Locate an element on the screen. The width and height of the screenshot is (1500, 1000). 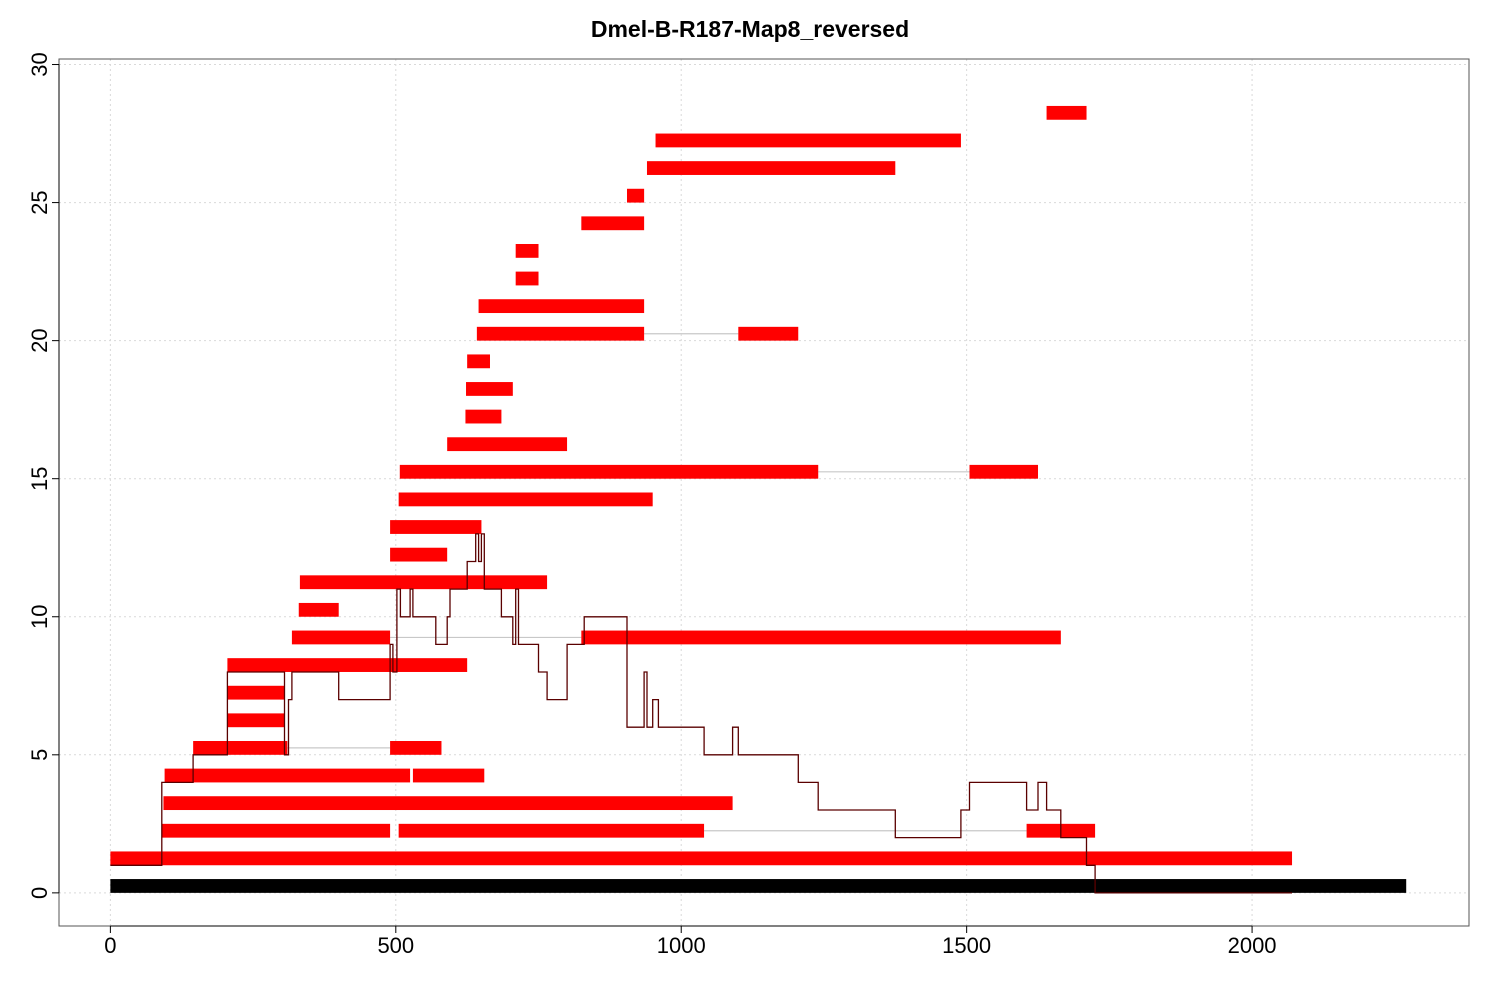
y-tick-label: 5 is located at coordinates (39, 755).